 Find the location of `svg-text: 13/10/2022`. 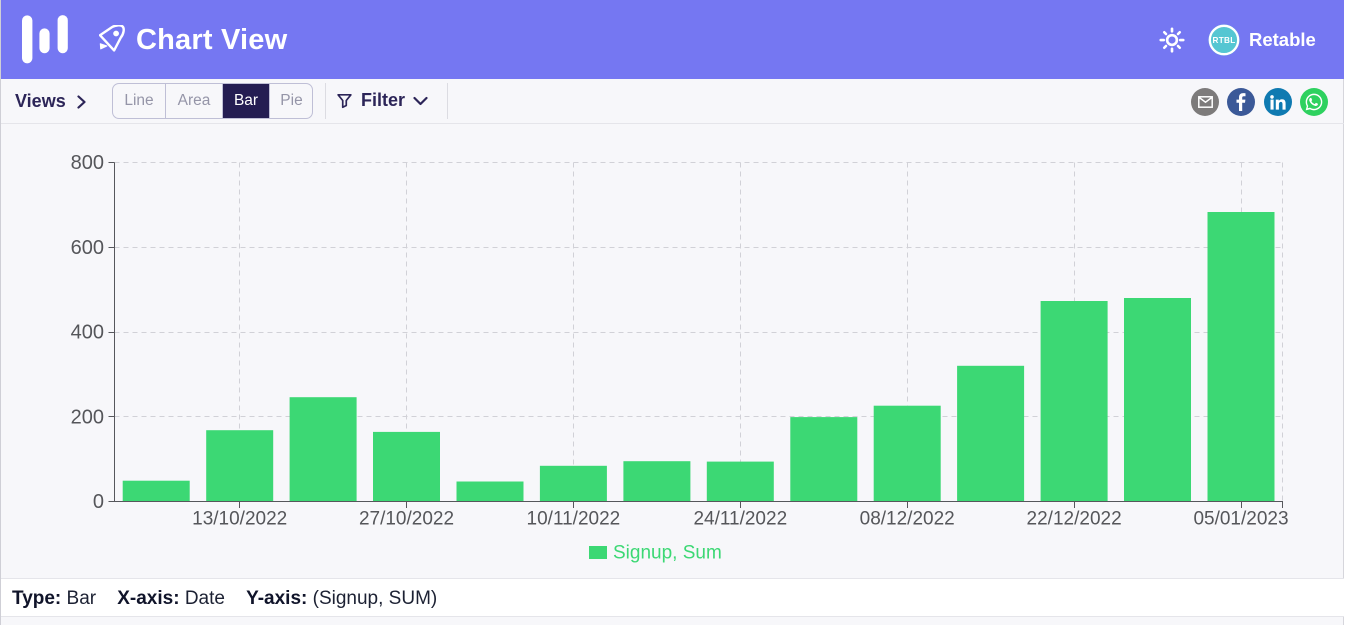

svg-text: 13/10/2022 is located at coordinates (239, 519).